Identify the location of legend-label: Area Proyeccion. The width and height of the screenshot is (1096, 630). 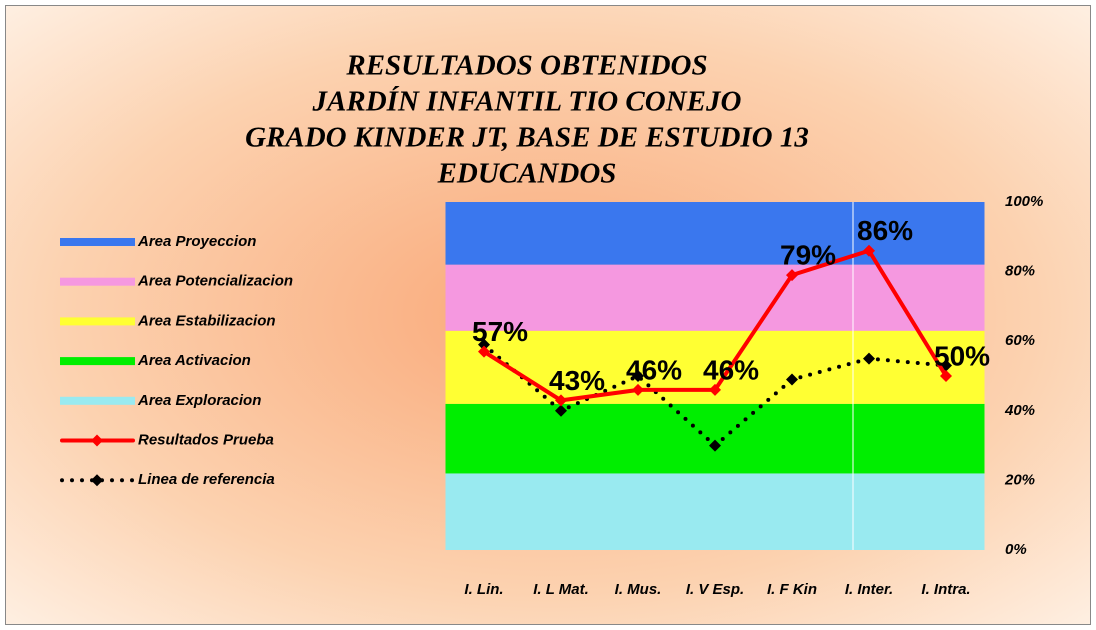
(196, 241).